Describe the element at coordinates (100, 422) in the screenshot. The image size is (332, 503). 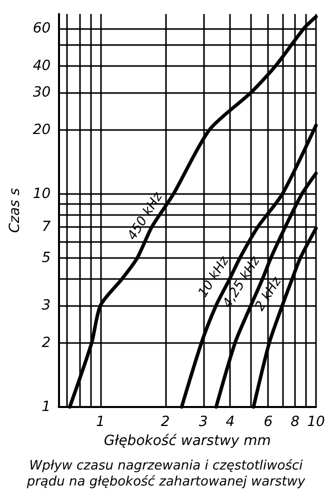
I see `x-tick-label: 1` at that location.